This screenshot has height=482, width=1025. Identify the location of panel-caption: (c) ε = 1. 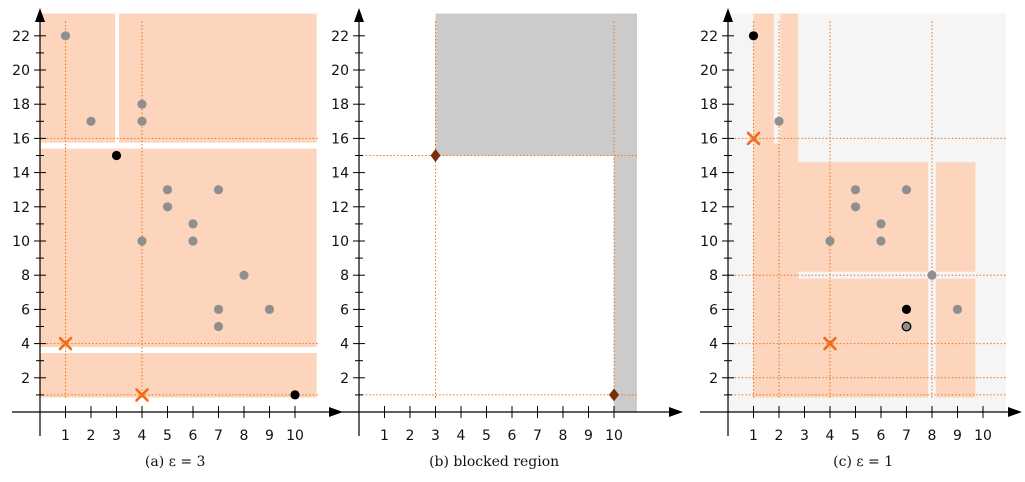
(863, 462).